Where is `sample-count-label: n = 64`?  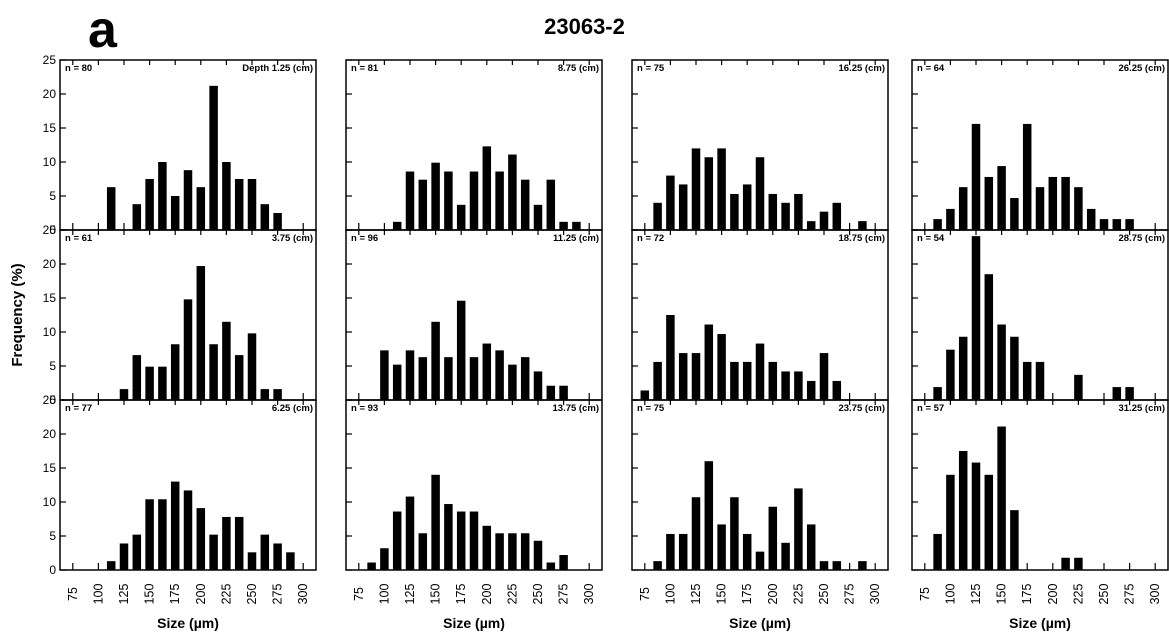 sample-count-label: n = 64 is located at coordinates (931, 68).